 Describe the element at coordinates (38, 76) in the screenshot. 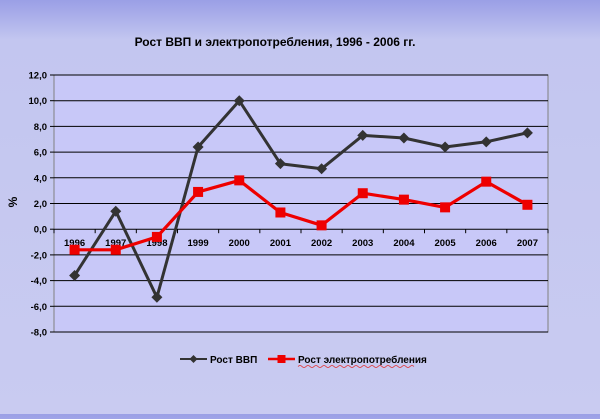

I see `y-tick-label: 12,0` at that location.